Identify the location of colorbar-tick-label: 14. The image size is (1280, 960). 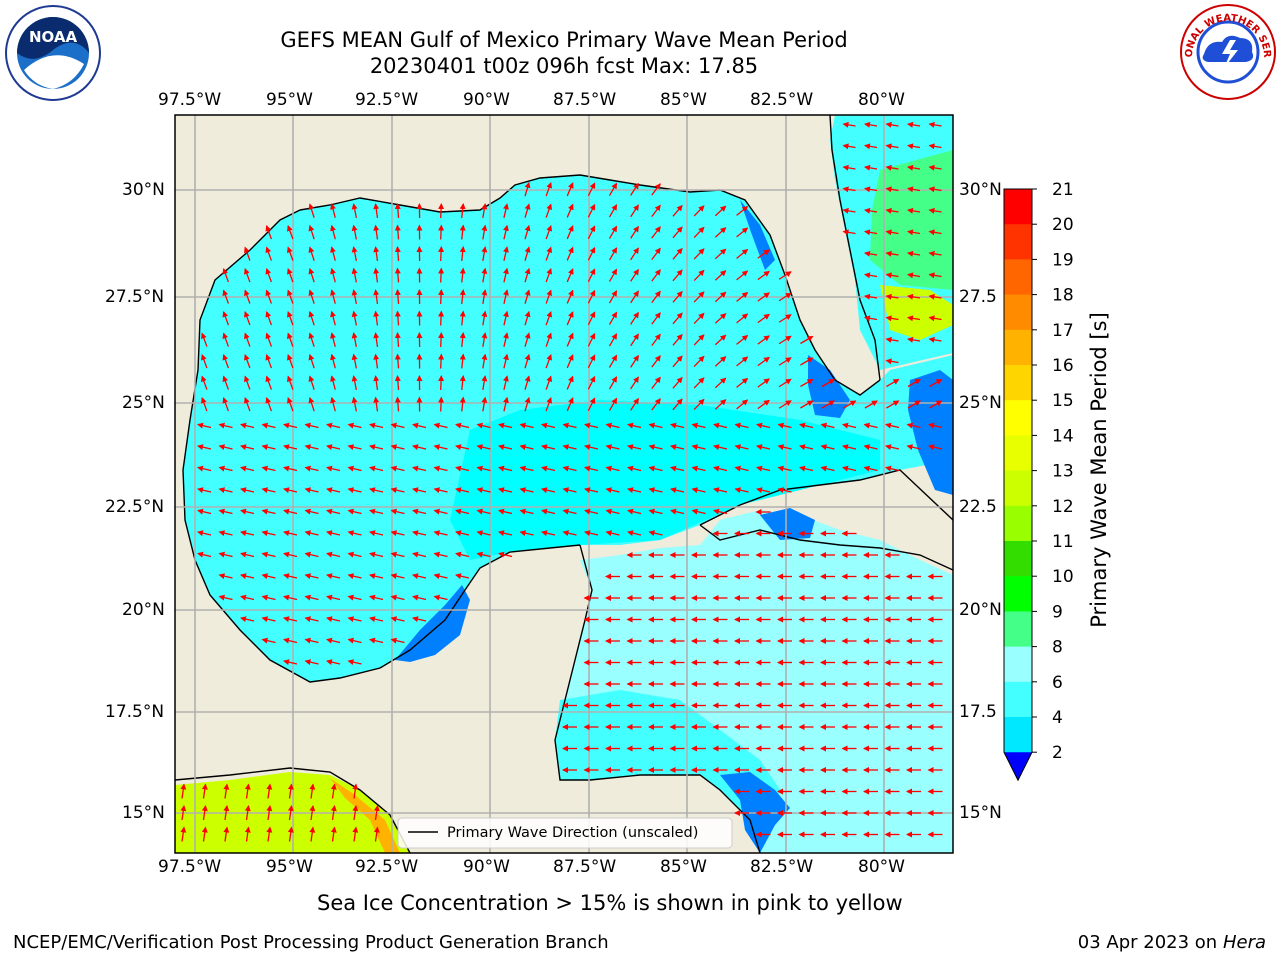
(1063, 436).